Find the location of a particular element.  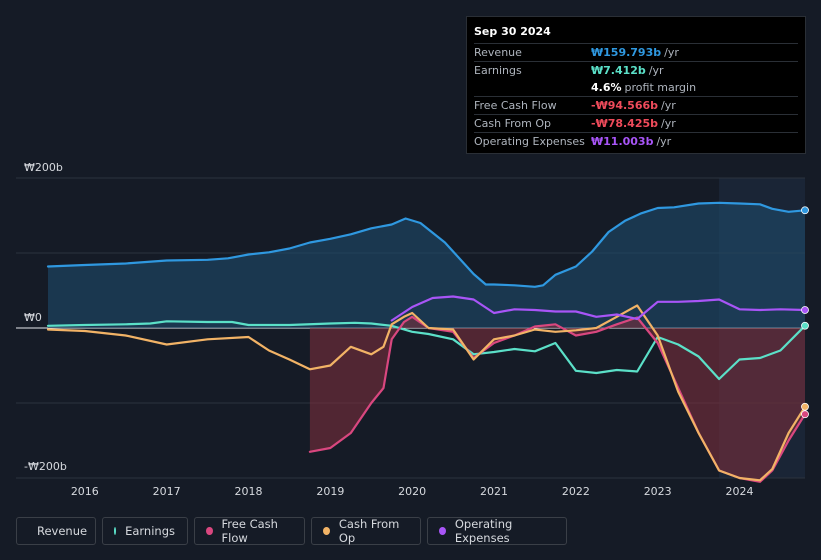

tooltip-label: Cash From Op is located at coordinates (513, 123).